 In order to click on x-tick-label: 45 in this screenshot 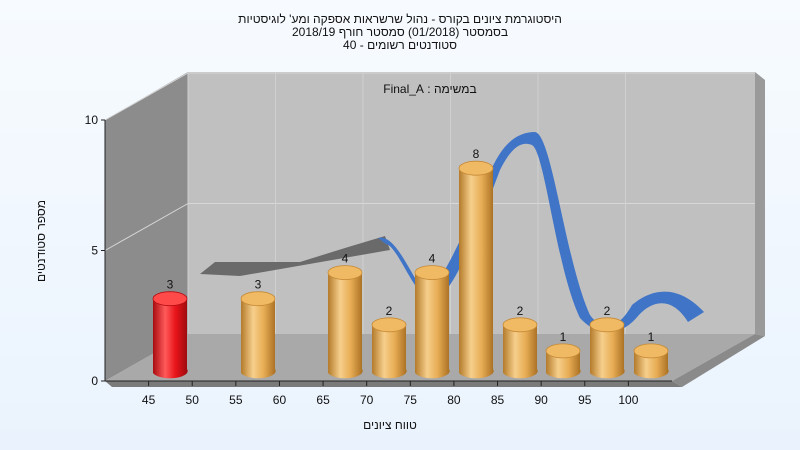, I will do `click(149, 400)`.